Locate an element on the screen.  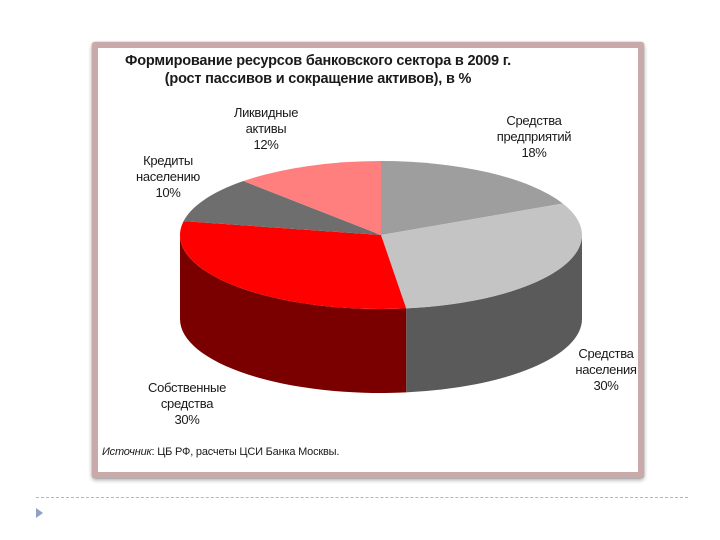
slice-label-liquid-assets: Ликвидные активы 12% is located at coordinates (266, 128).